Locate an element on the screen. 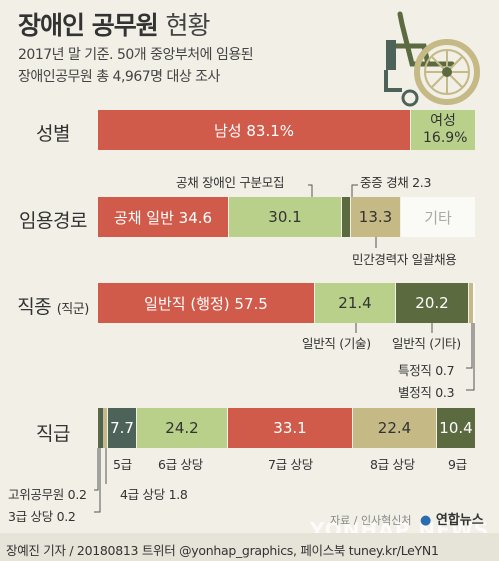  segment-grade5: 7.7 is located at coordinates (122, 428).